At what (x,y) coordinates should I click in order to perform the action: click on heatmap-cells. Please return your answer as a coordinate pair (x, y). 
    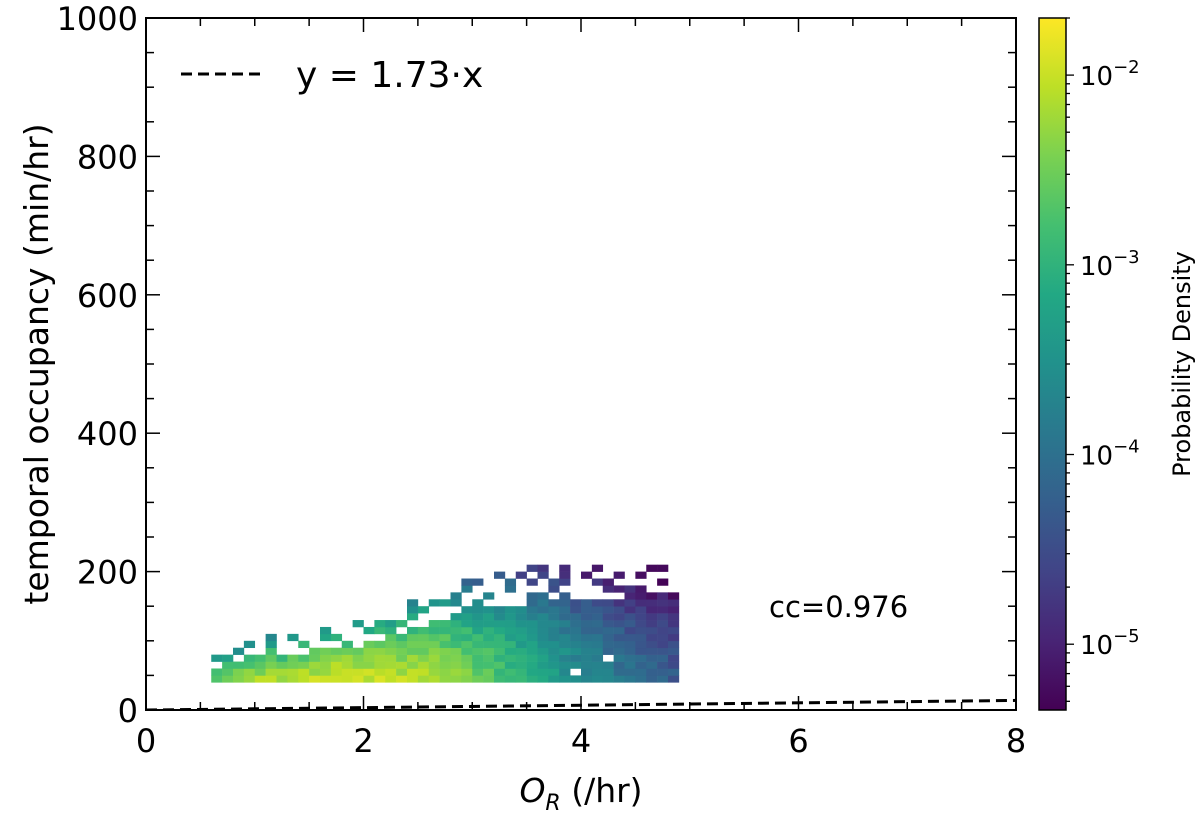
    Looking at the image, I should click on (445, 623).